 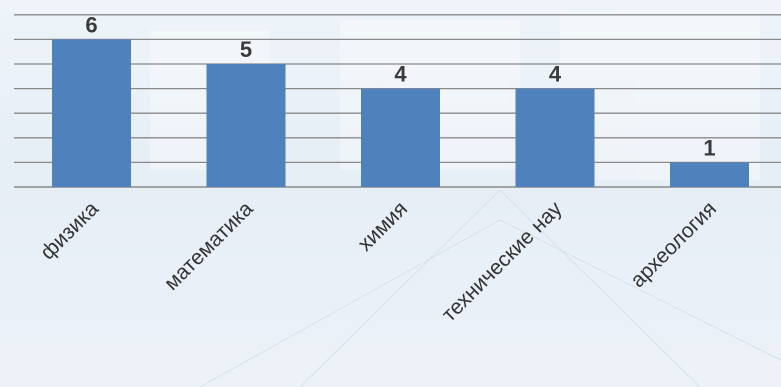 I want to click on category-label: археология, so click(x=673, y=244).